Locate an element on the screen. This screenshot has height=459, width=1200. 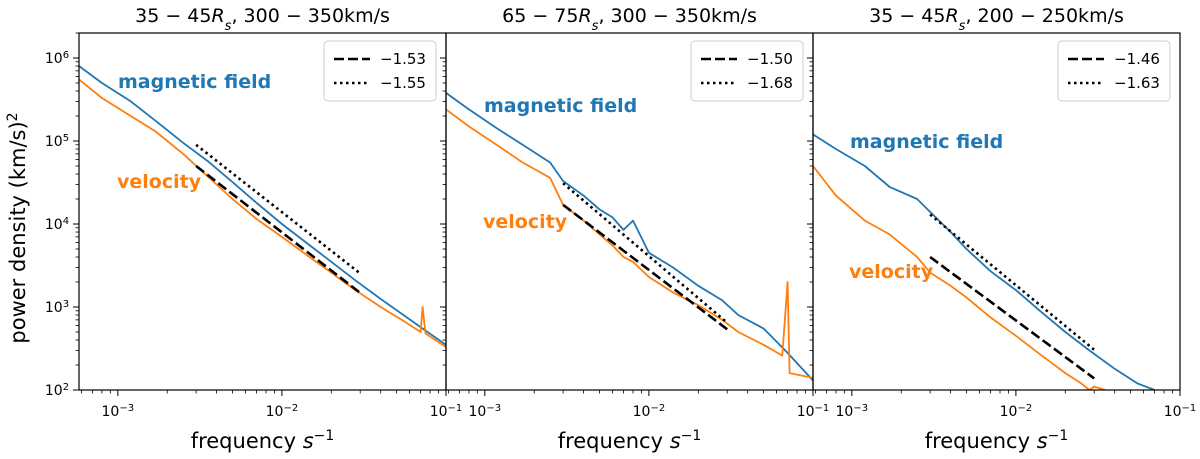
legend-label-dashed: −1.46 is located at coordinates (1137, 59).